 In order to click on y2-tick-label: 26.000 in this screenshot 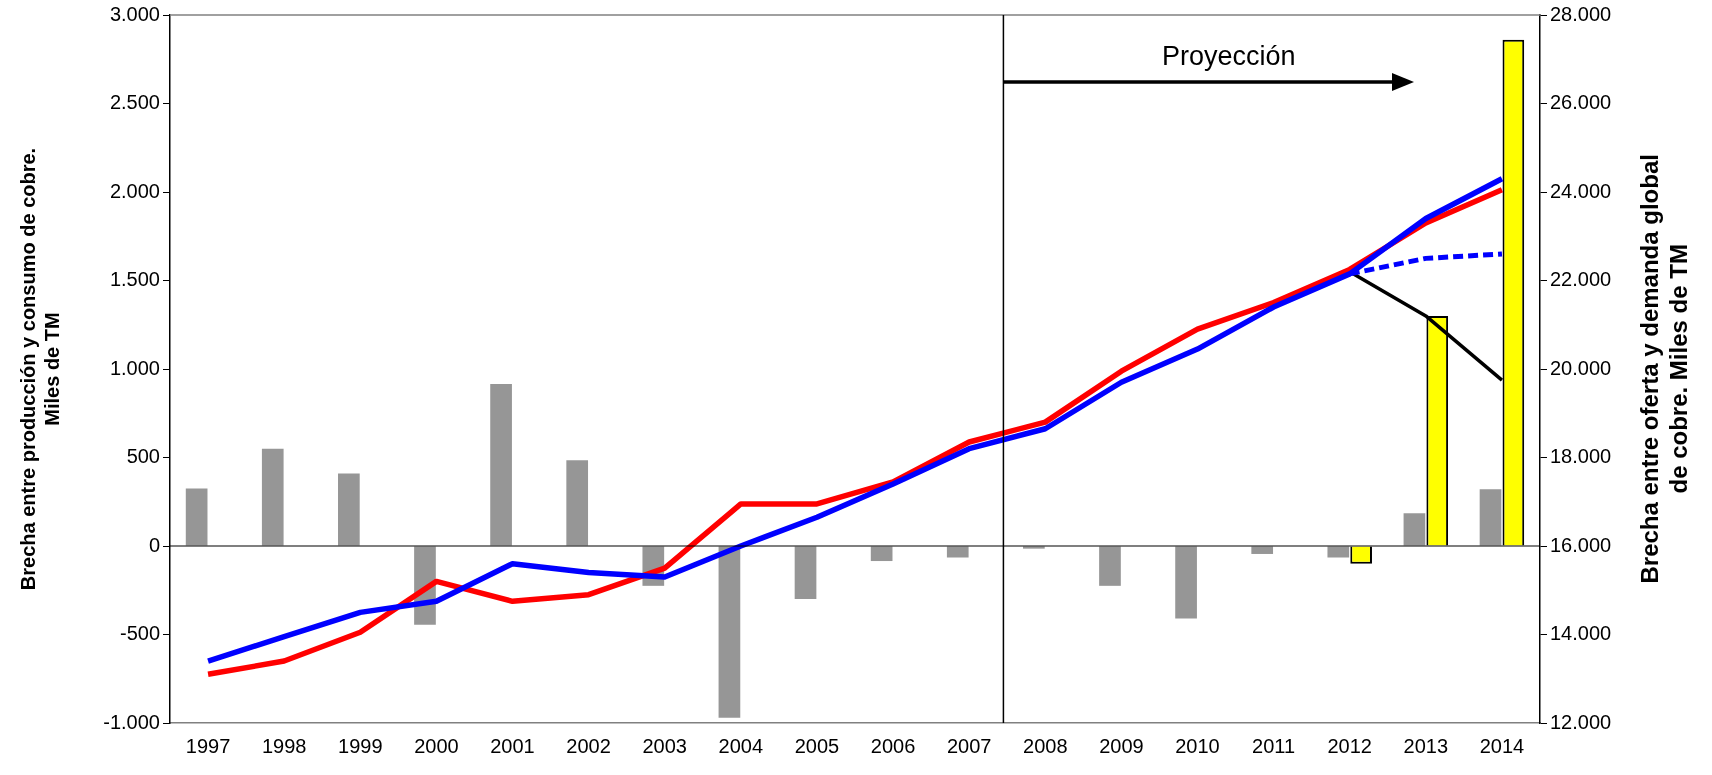, I will do `click(1581, 102)`.